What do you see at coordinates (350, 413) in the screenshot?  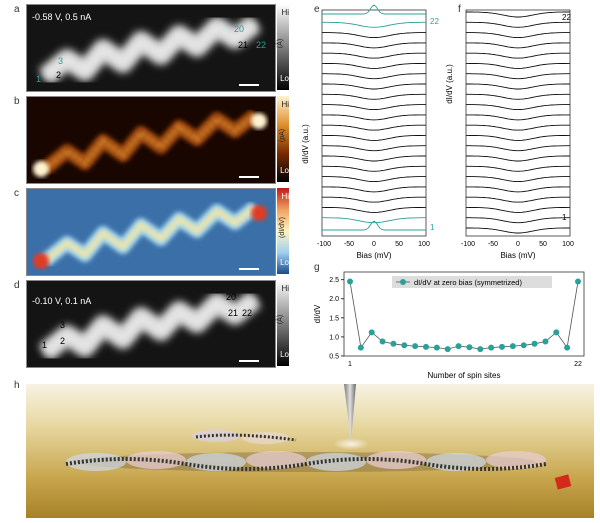 I see `stm-tip` at bounding box center [350, 413].